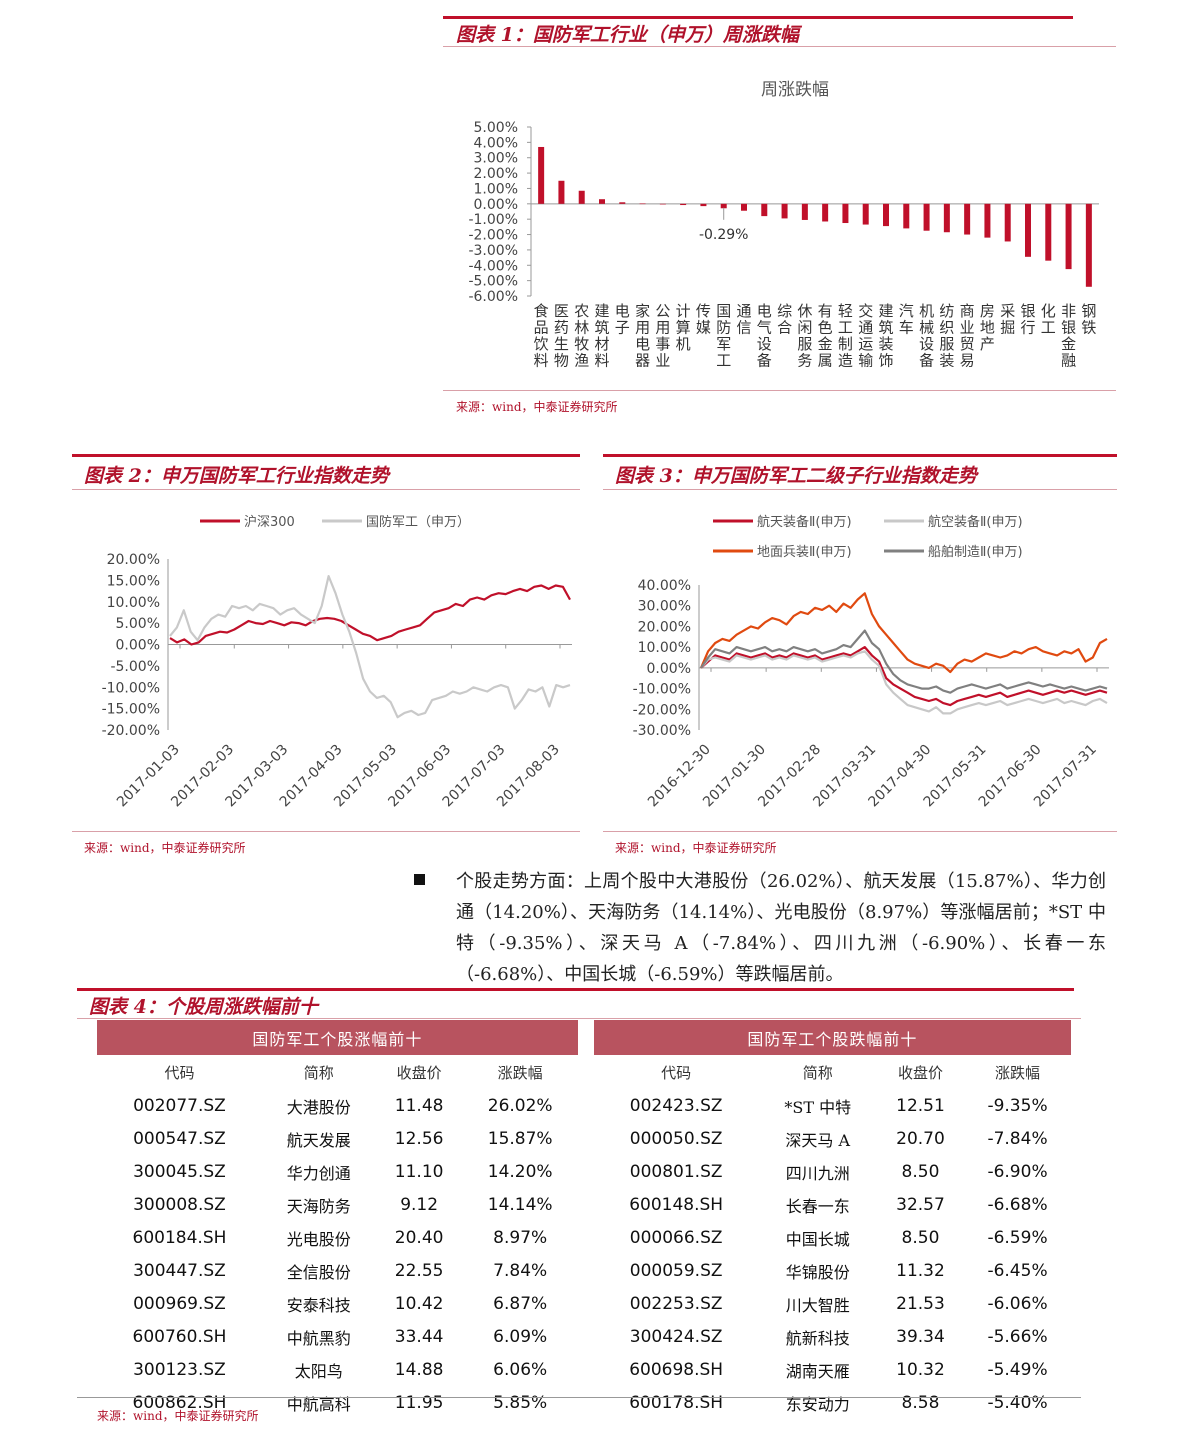  What do you see at coordinates (804, 336) in the screenshot?
I see `x-tick-label: 休闲服务` at bounding box center [804, 336].